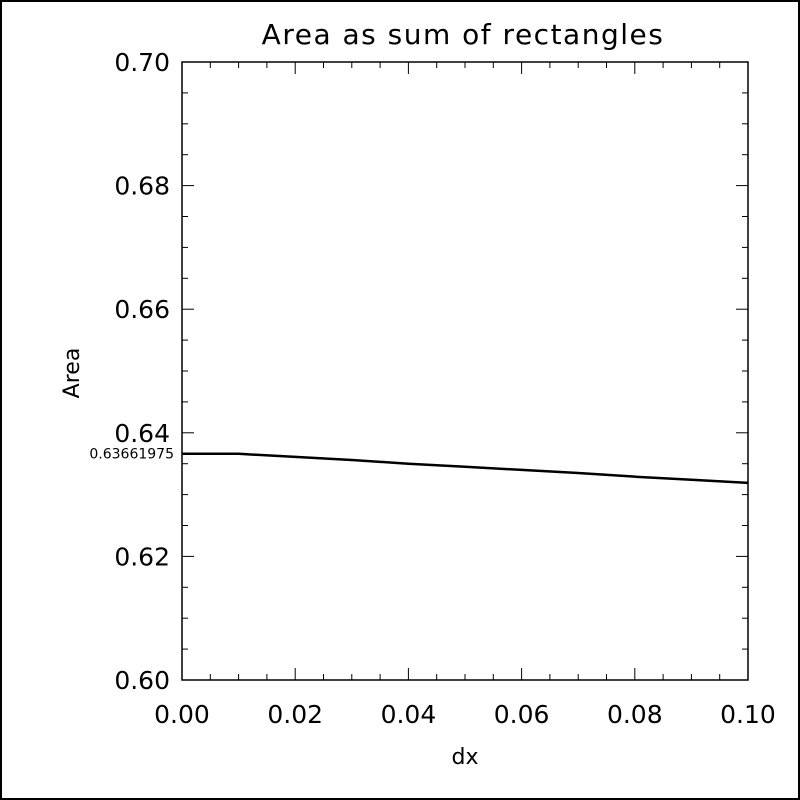 The width and height of the screenshot is (800, 800). What do you see at coordinates (463, 34) in the screenshot?
I see `chart-title: Area as sum of rectangles` at bounding box center [463, 34].